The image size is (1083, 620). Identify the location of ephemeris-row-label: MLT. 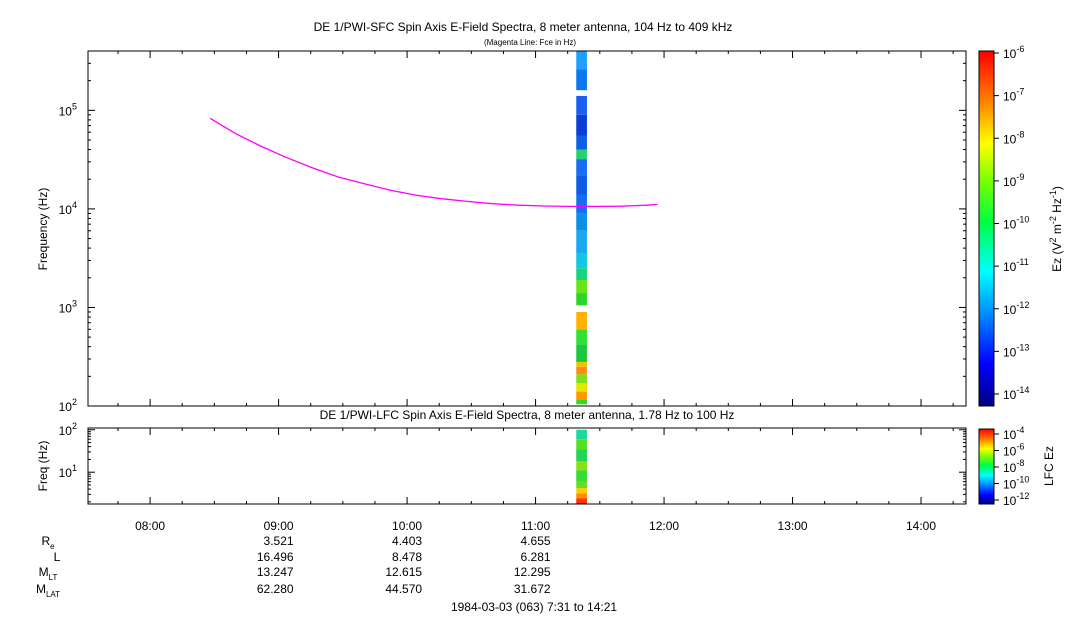
(48, 573).